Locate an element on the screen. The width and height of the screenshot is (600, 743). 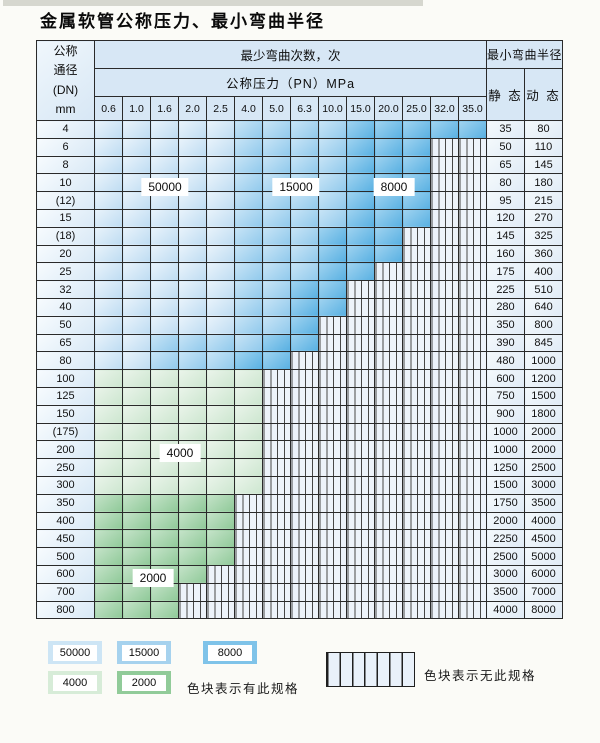
dynamic-value-cell: 80 is located at coordinates (543, 129).